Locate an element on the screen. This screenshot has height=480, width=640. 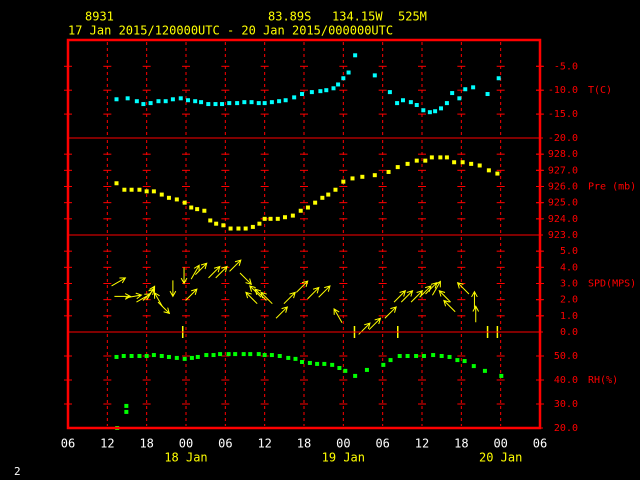
y-tick-label: 1.0 is located at coordinates (569, 316).